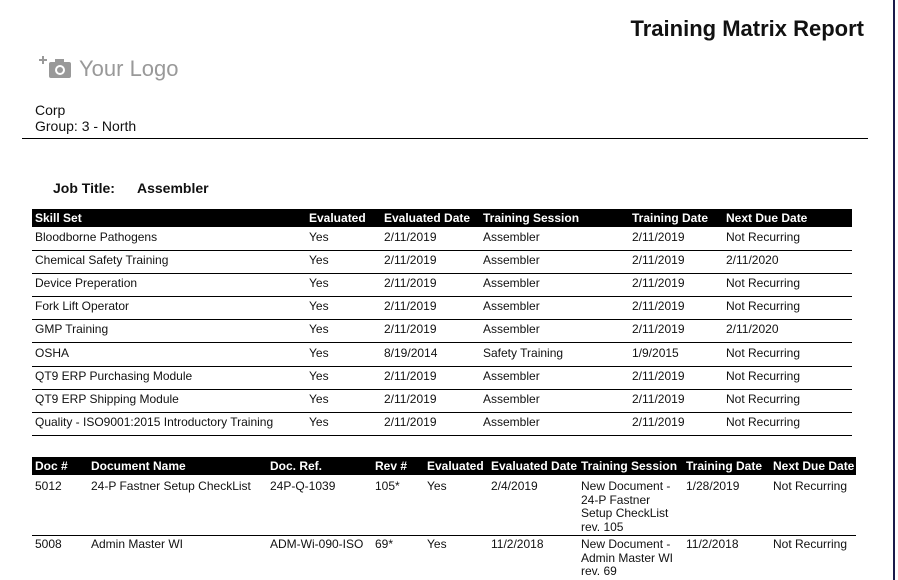 This screenshot has height=580, width=898. Describe the element at coordinates (616, 499) in the screenshot. I see `cell-line: 24-P Fastner` at that location.